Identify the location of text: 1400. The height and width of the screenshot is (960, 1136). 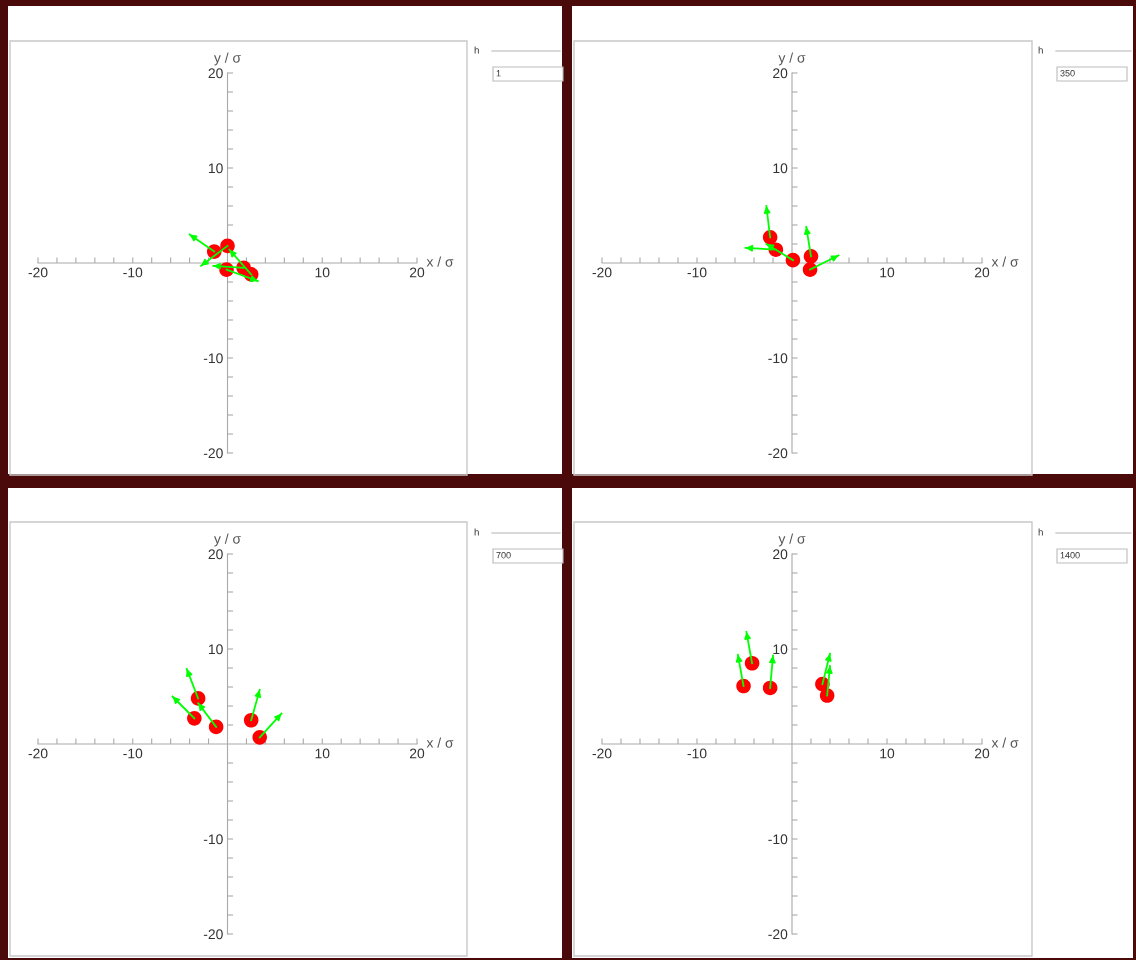
(1070, 555).